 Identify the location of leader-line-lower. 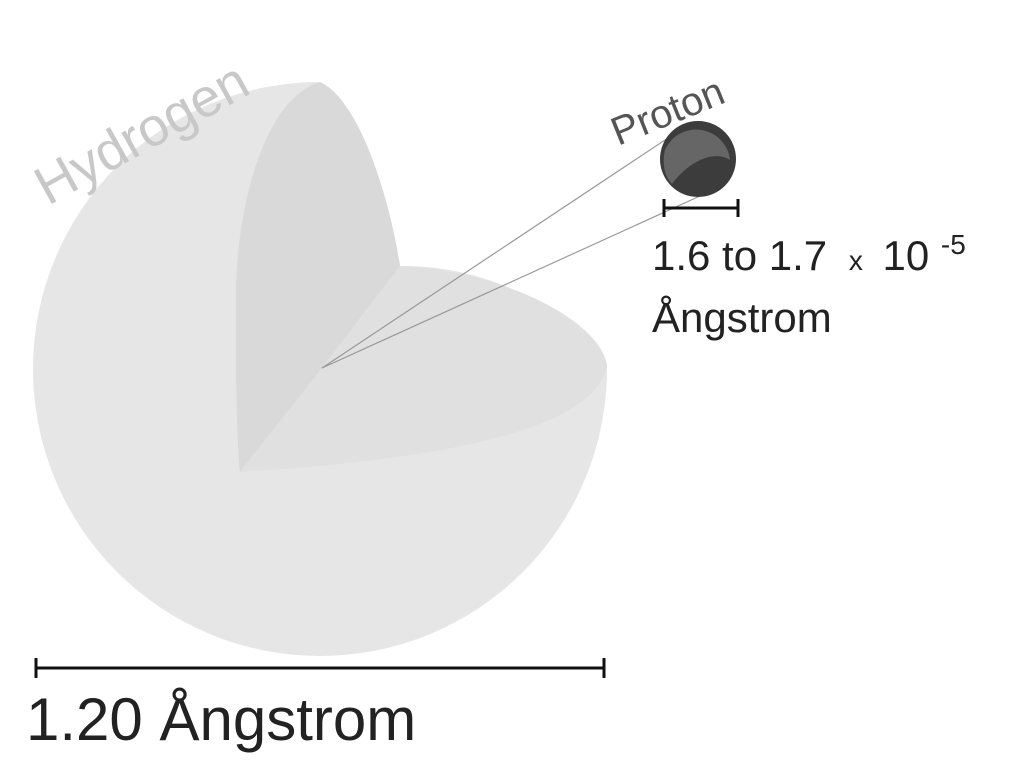
(511, 282).